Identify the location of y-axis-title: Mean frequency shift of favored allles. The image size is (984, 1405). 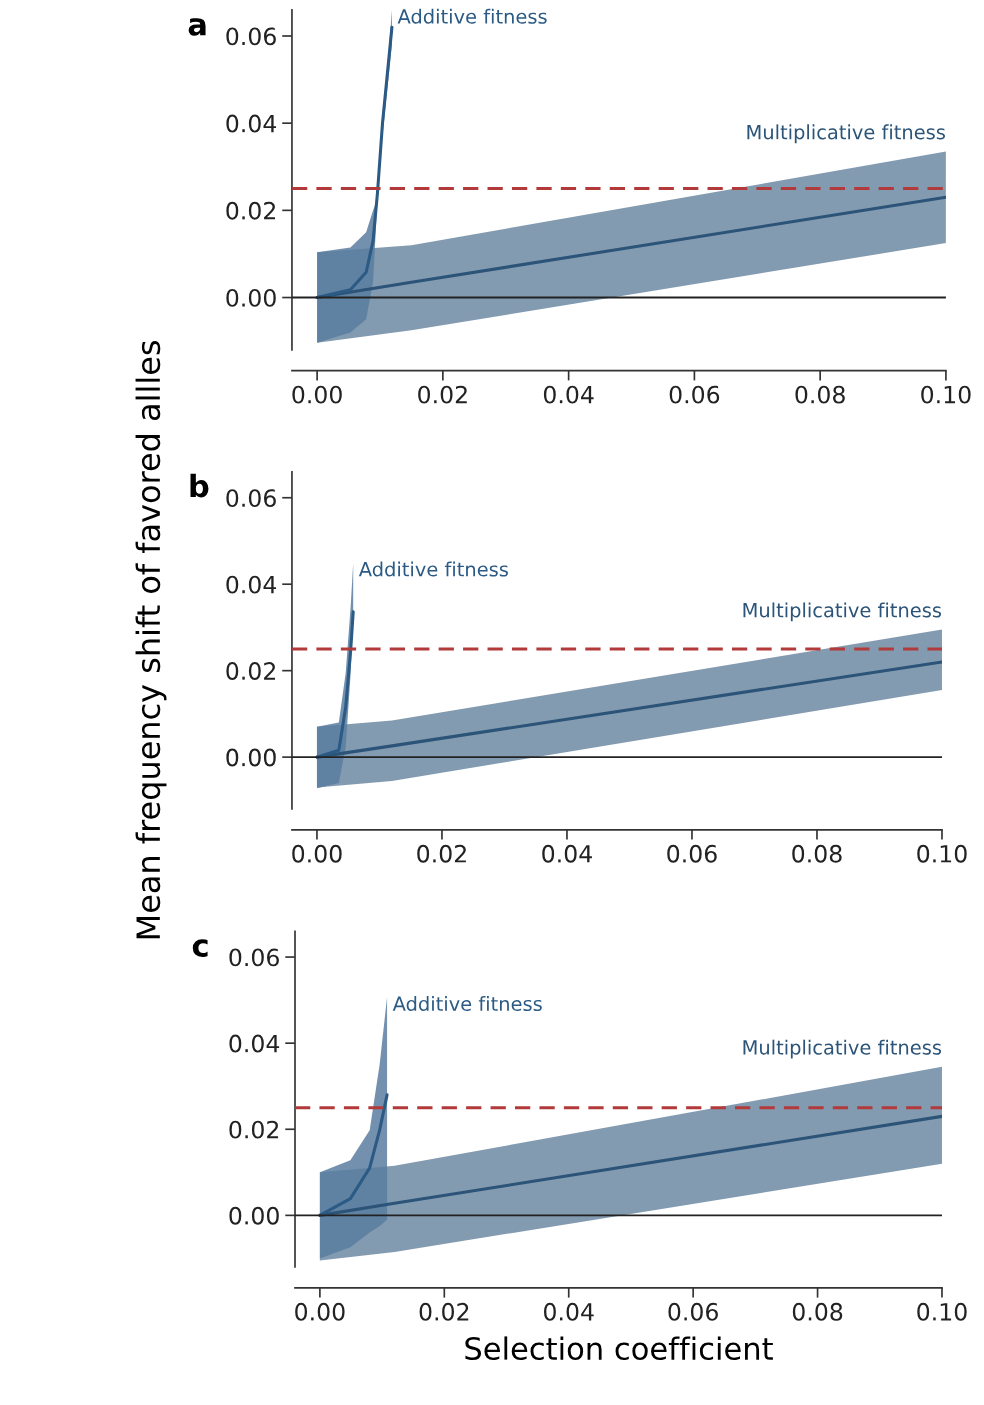
(151, 640).